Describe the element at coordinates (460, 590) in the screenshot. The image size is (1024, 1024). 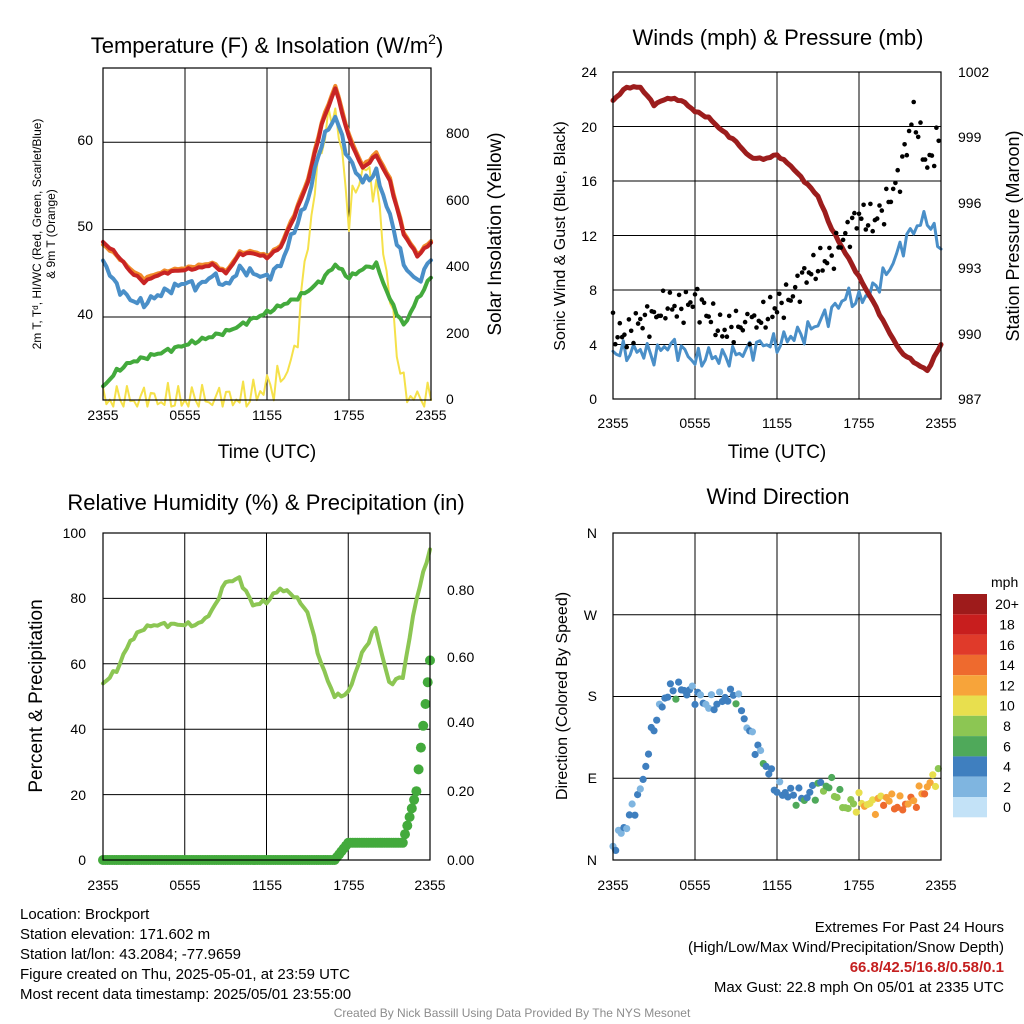
I see `rh-y2tick-080: 0.80` at that location.